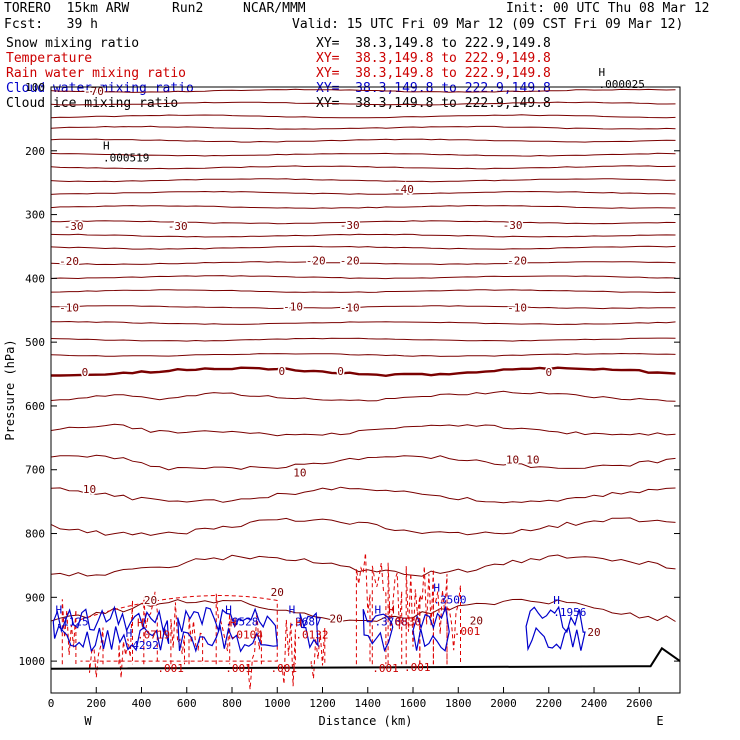 The image size is (740, 740). I want to click on maximum-value: .3768, so click(391, 622).